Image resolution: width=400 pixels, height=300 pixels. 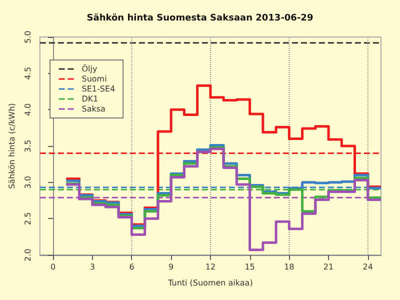 What do you see at coordinates (27, 73) in the screenshot?
I see `y-tick-label: 4.5` at bounding box center [27, 73].